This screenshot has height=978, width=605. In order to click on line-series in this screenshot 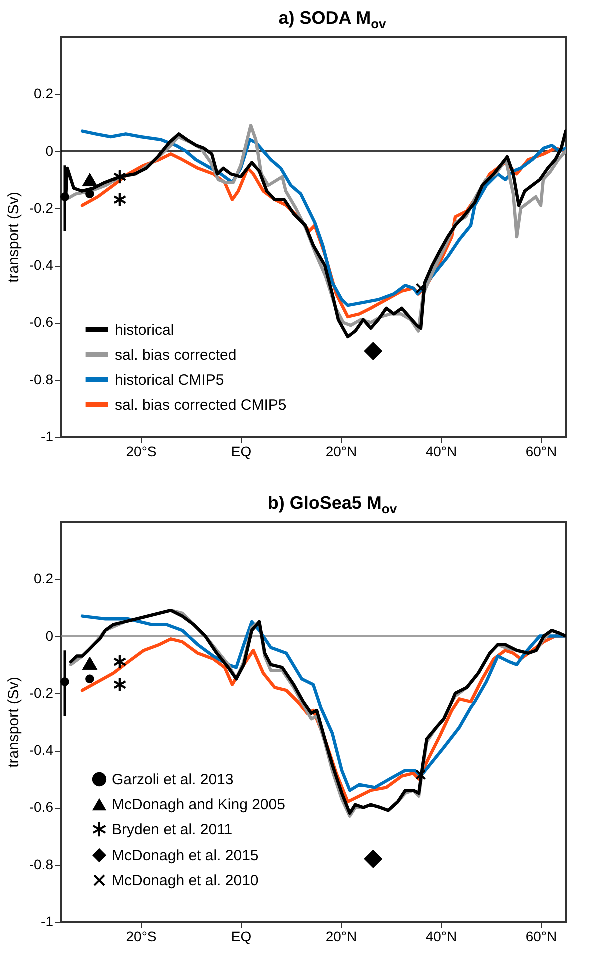, I will do `click(323, 703)`.